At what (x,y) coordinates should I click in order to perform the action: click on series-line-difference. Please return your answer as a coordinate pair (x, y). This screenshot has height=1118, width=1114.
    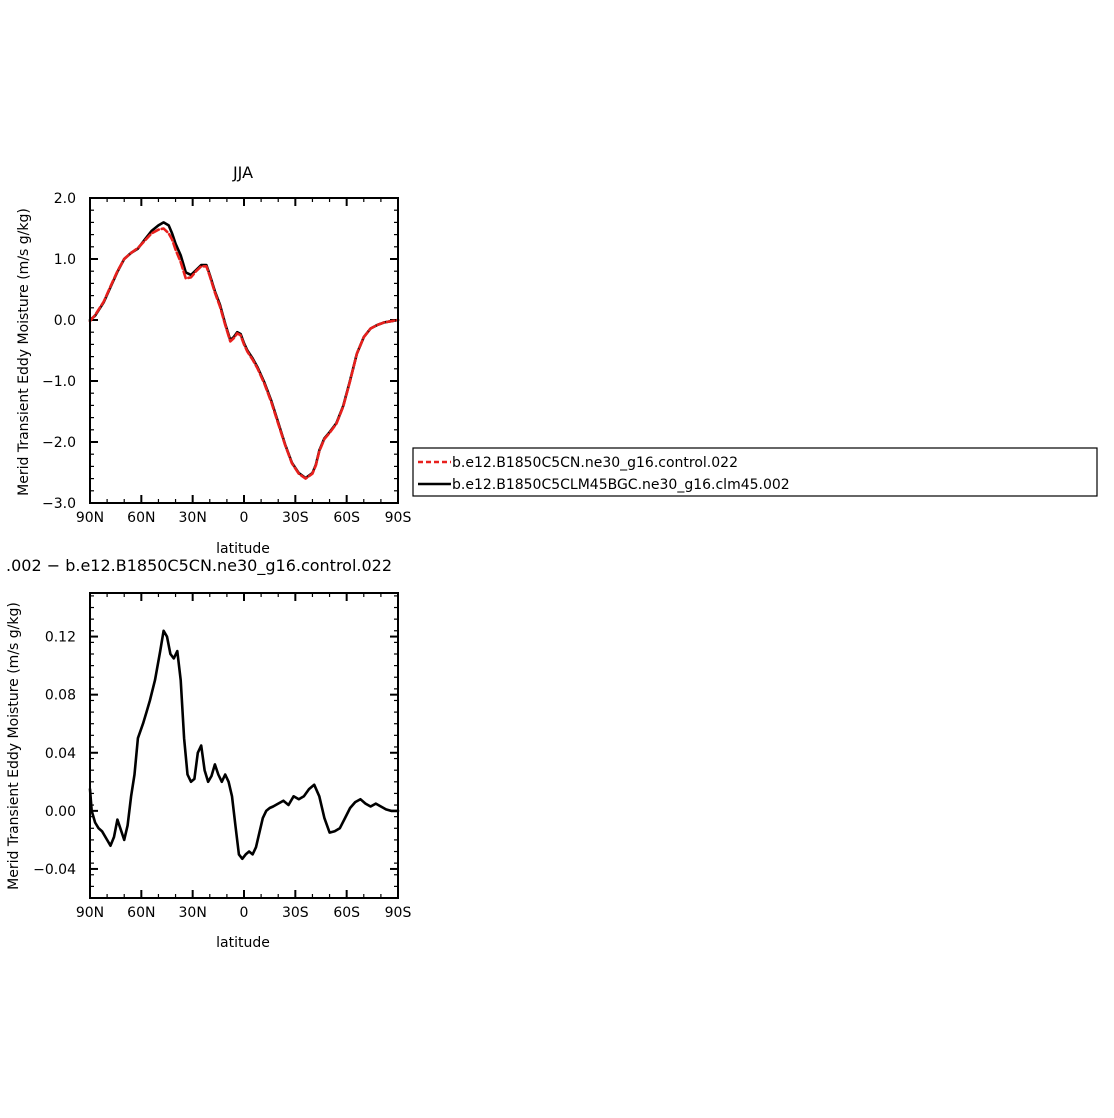
    Looking at the image, I should click on (244, 745).